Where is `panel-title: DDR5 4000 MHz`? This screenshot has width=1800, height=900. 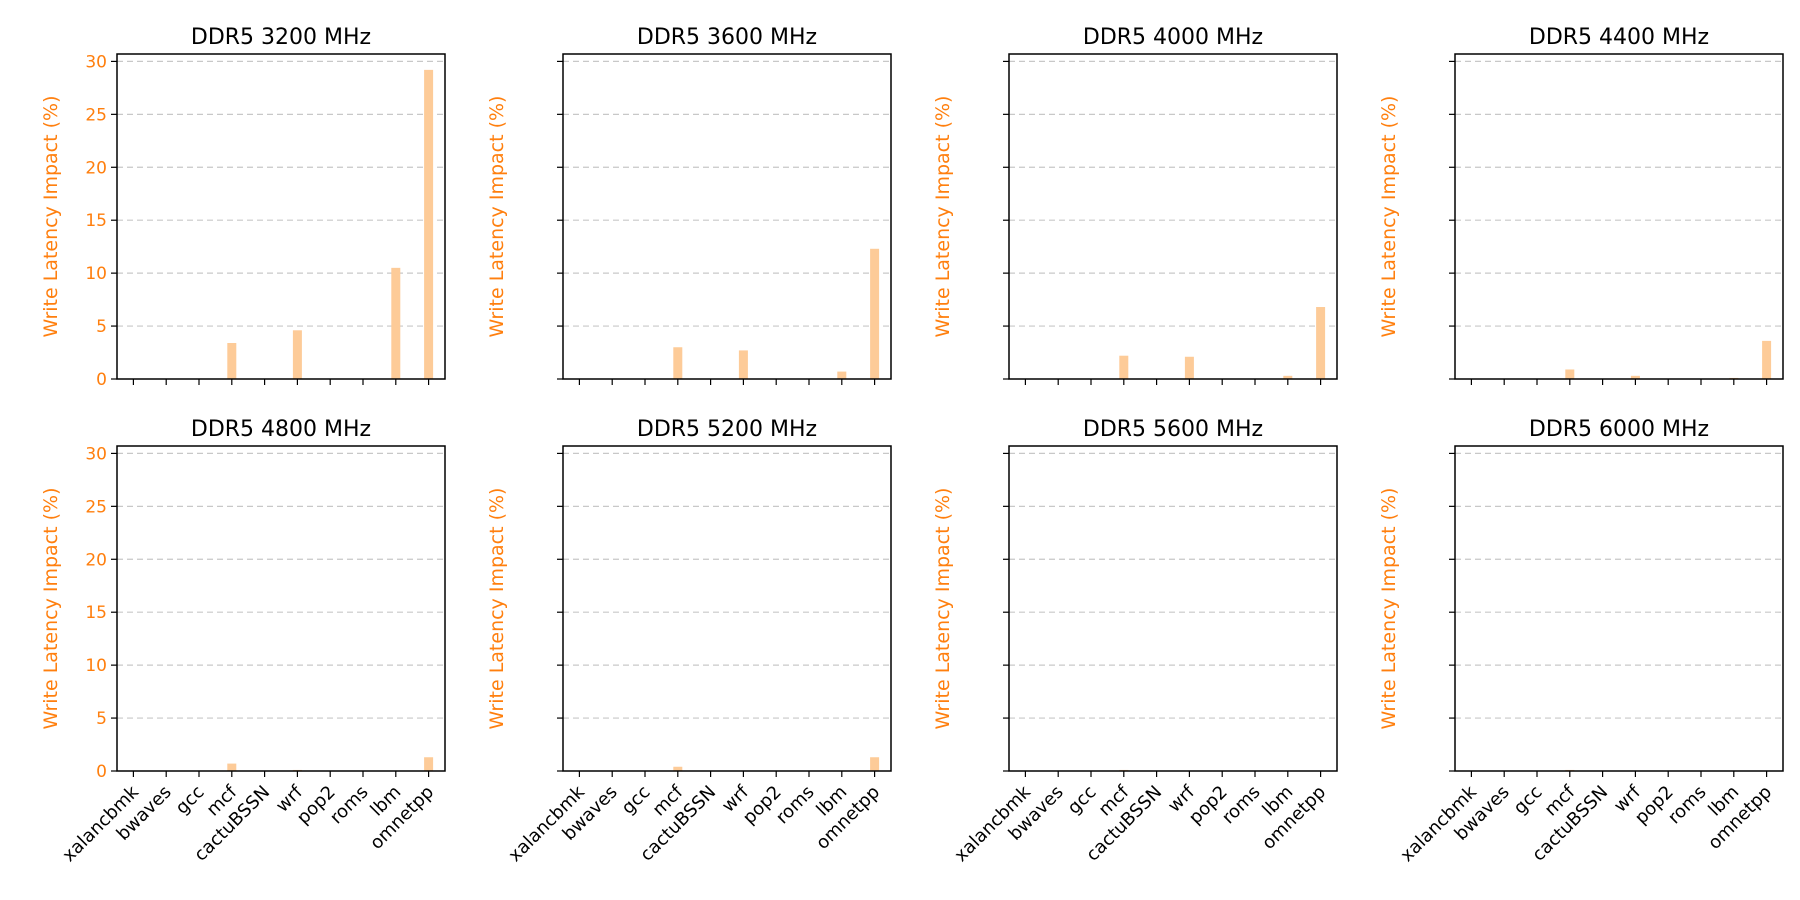
panel-title: DDR5 4000 MHz is located at coordinates (1173, 37).